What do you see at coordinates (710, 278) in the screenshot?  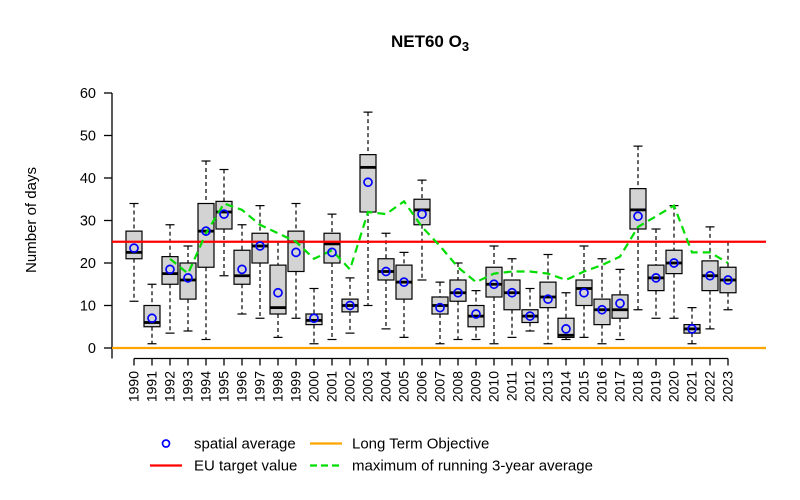 I see `boxplot-2022` at bounding box center [710, 278].